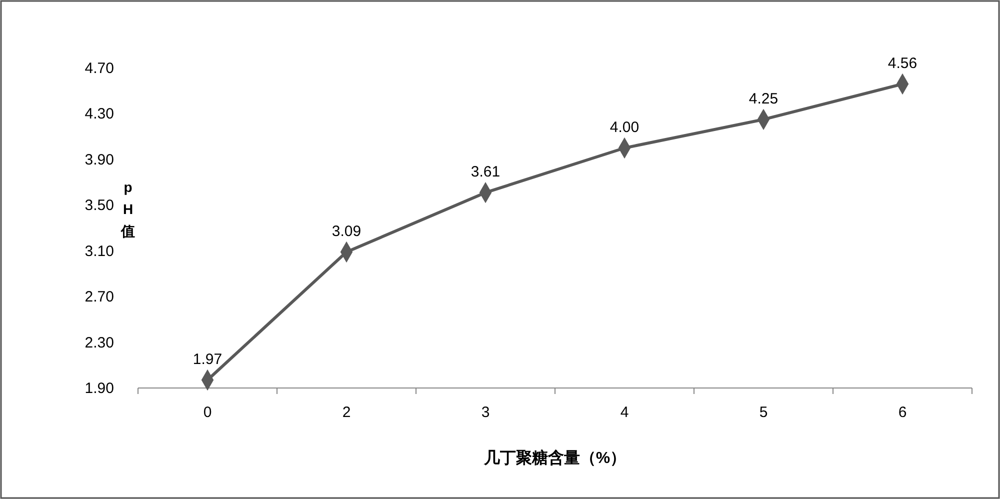  Describe the element at coordinates (99, 205) in the screenshot. I see `y-tick-label: 3.50` at that location.